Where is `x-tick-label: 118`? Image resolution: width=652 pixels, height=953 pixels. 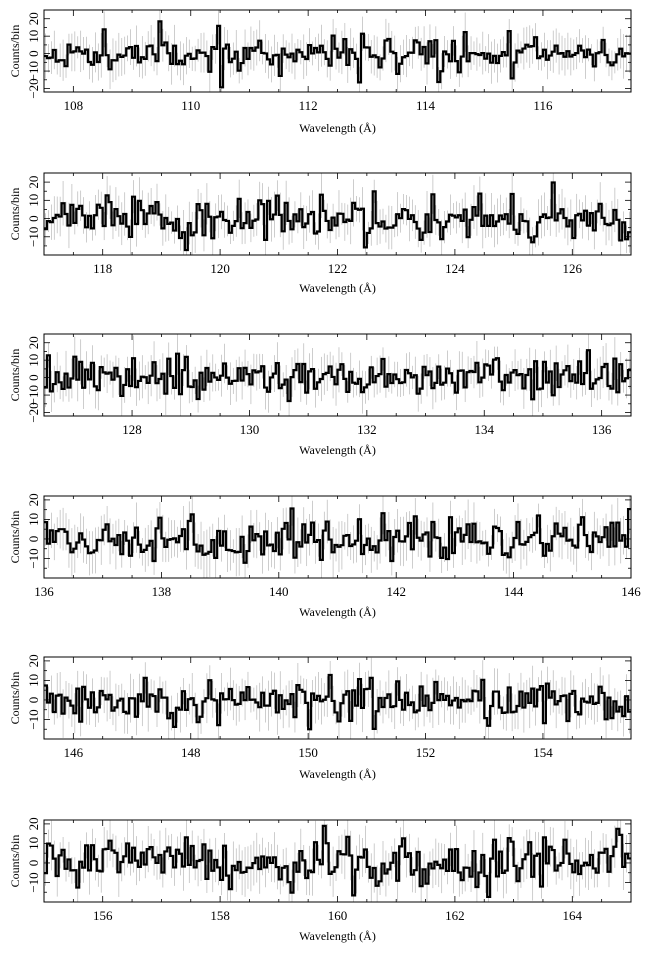
x-tick-label: 118 is located at coordinates (102, 268).